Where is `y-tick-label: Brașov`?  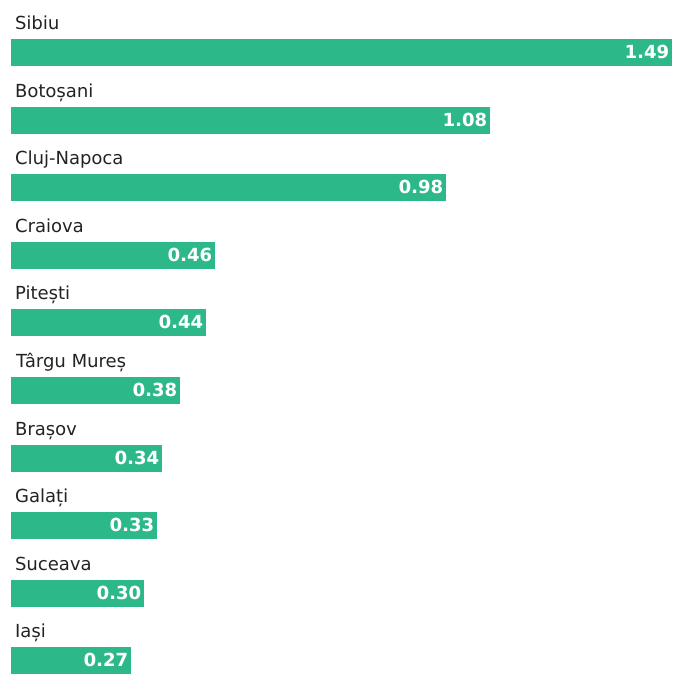 y-tick-label: Brașov is located at coordinates (46, 429).